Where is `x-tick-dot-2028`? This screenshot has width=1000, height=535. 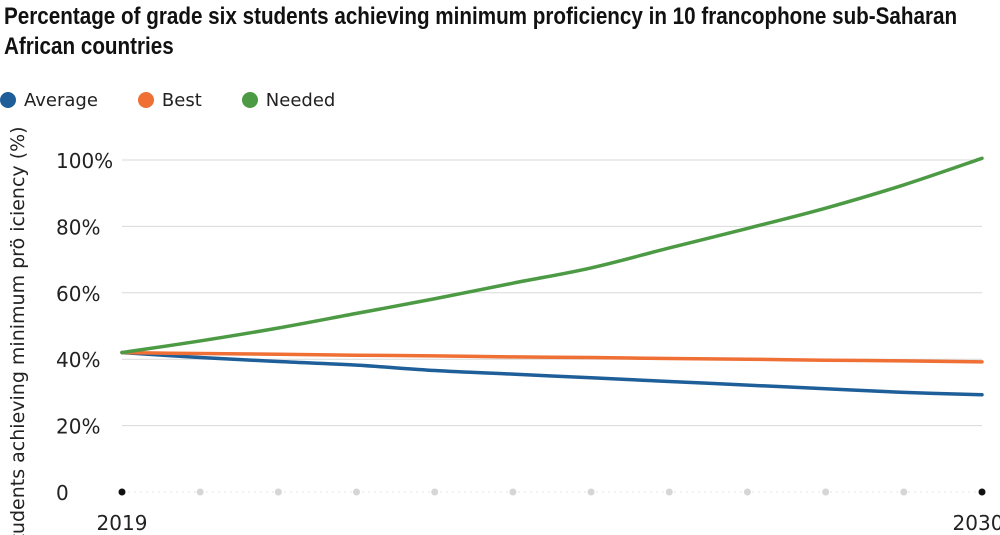 x-tick-dot-2028 is located at coordinates (826, 492).